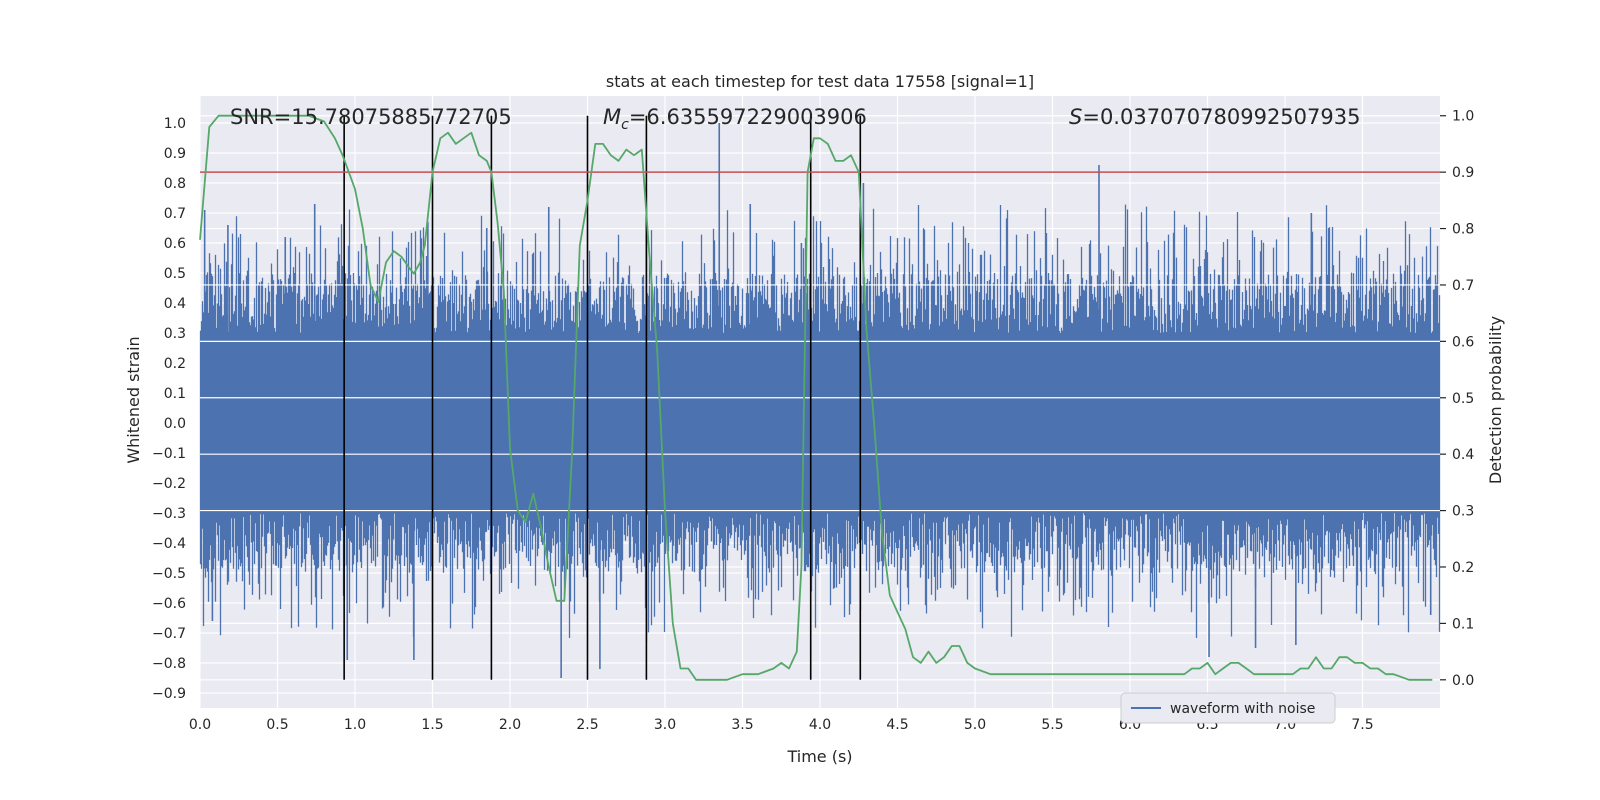 The image size is (1600, 800). Describe the element at coordinates (612, 117) in the screenshot. I see `chirp-mass-symbol: M` at that location.